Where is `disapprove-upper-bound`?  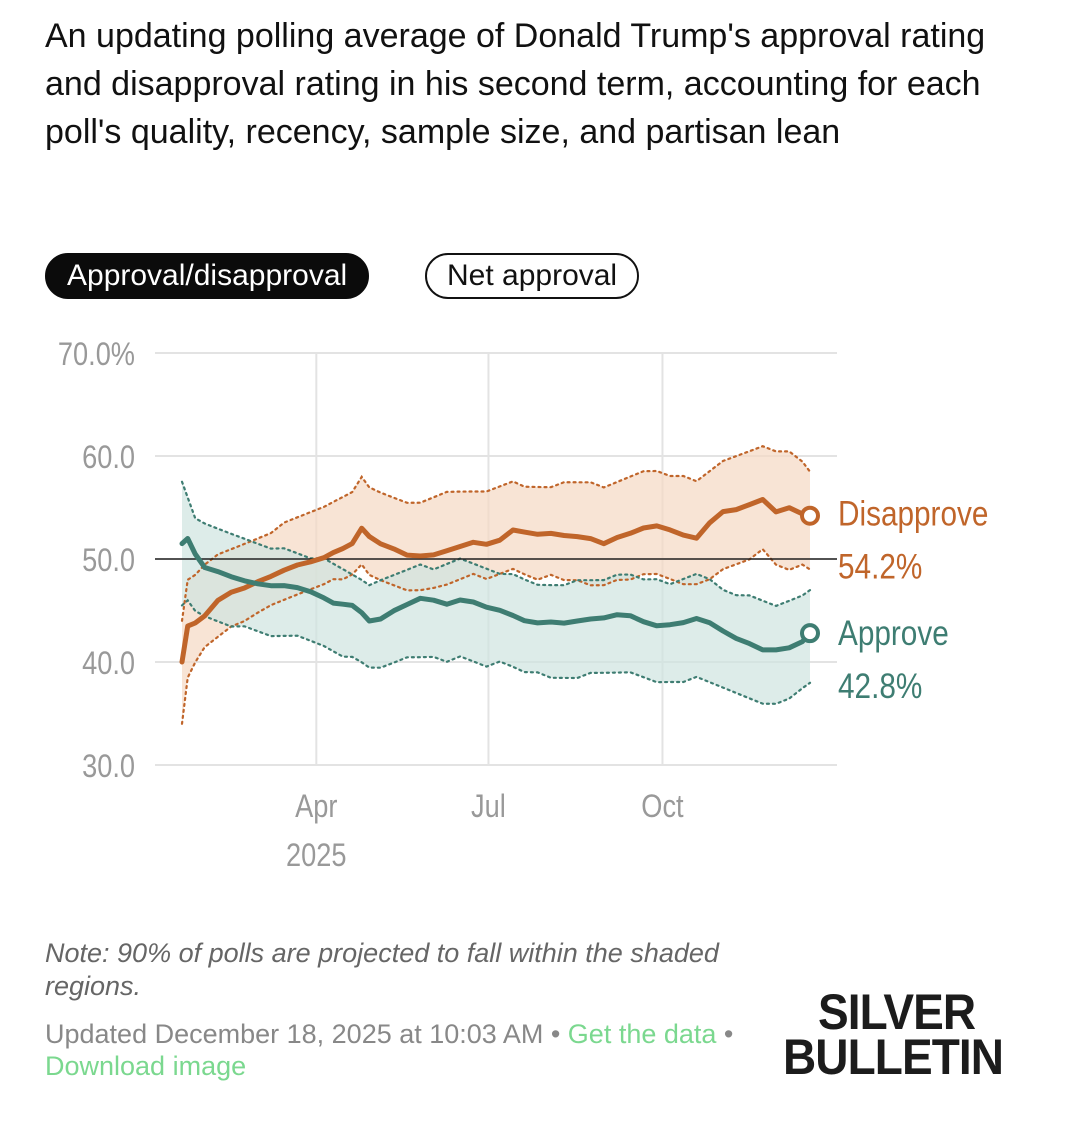 disapprove-upper-bound is located at coordinates (496, 533).